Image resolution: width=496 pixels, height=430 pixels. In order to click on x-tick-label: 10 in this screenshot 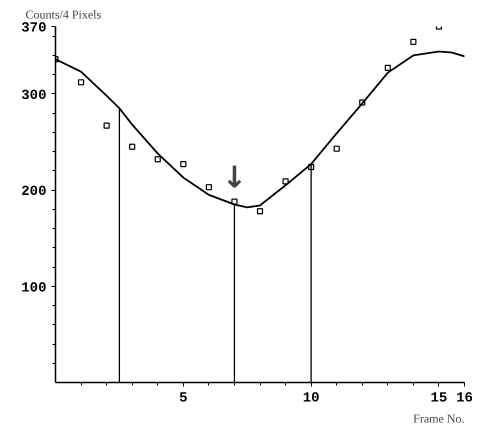, I will do `click(311, 398)`.